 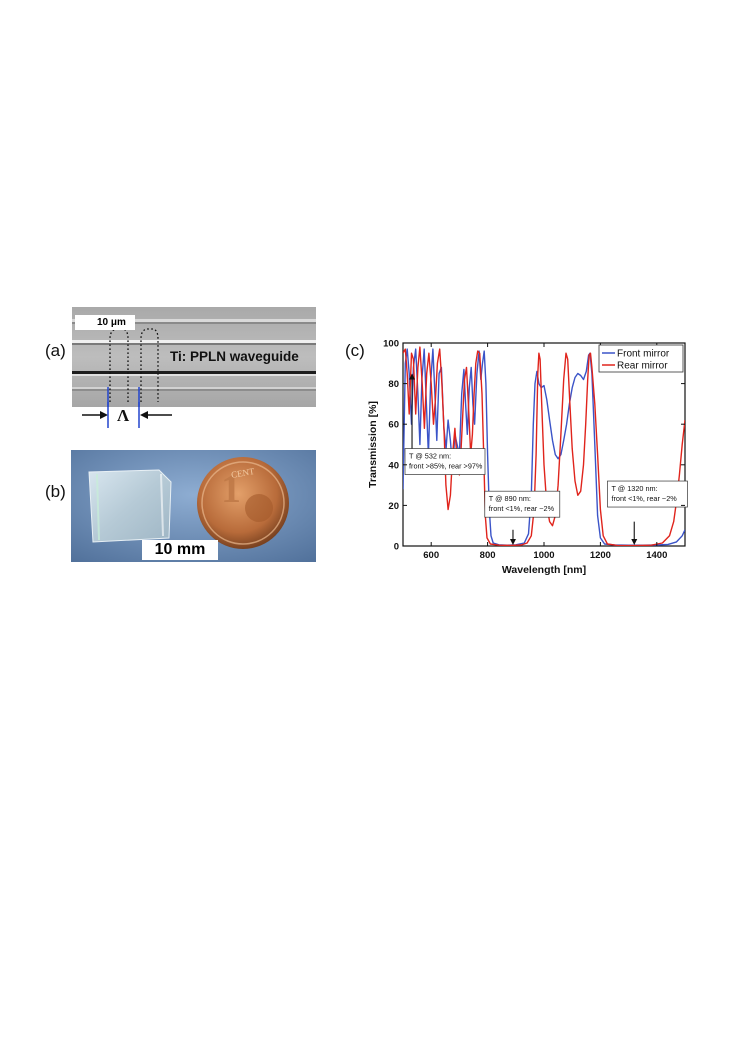 What do you see at coordinates (642, 366) in the screenshot?
I see `legend-label: Rear mirror` at bounding box center [642, 366].